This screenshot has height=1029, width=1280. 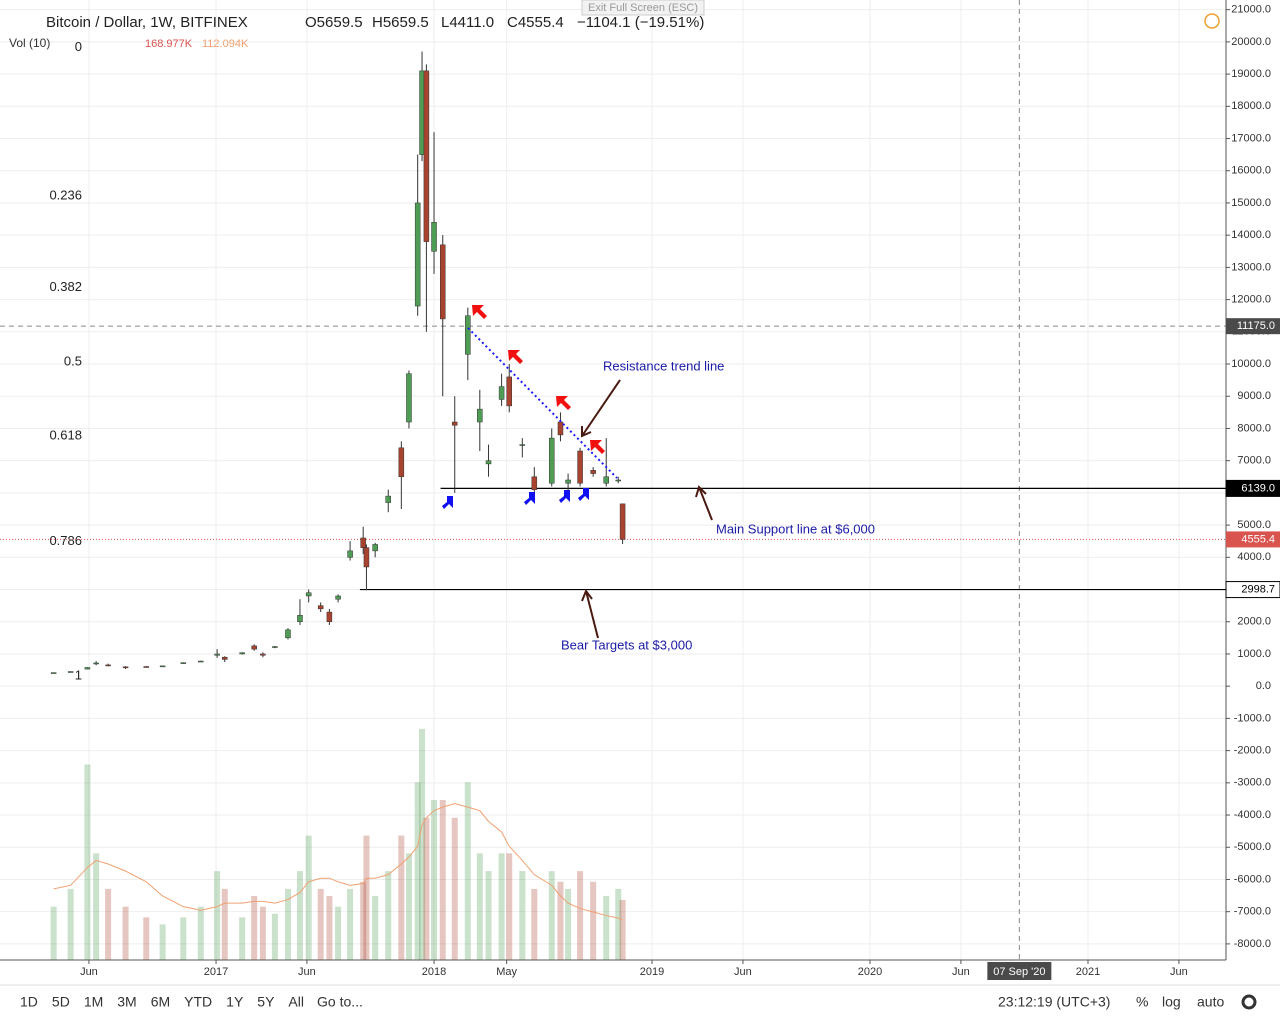 I want to click on vol-ma-value: 112.094K, so click(x=225, y=44).